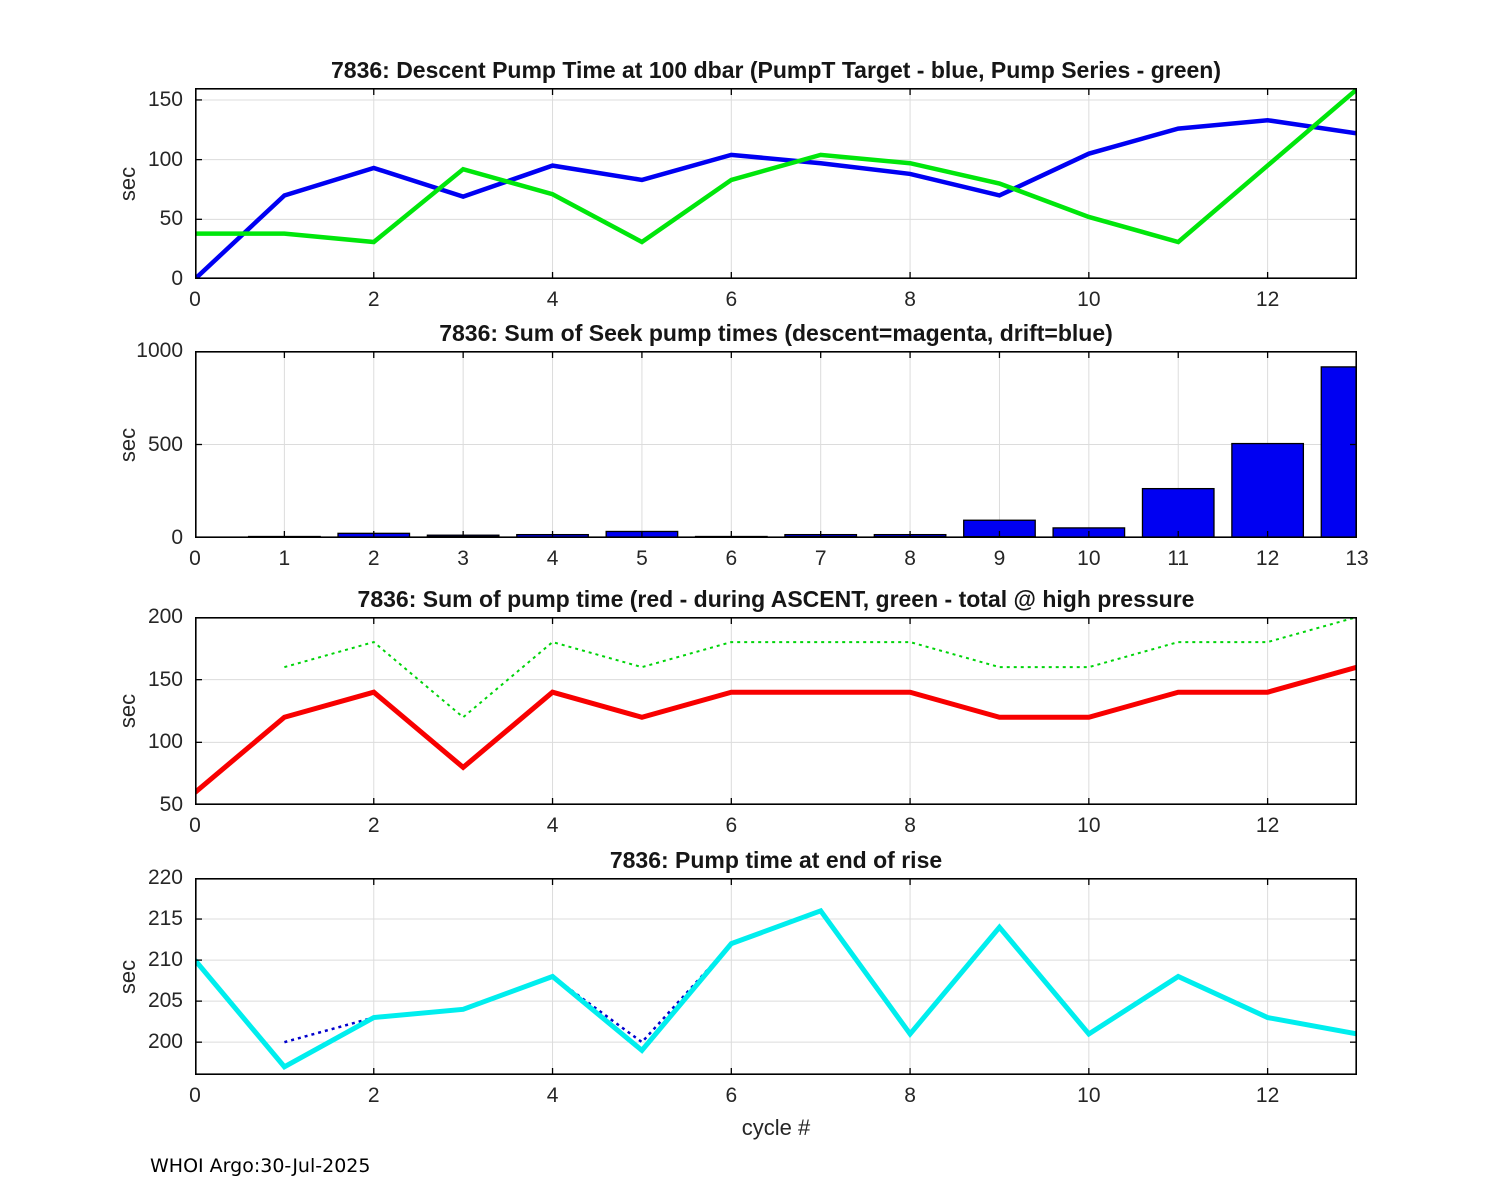 This screenshot has width=1500, height=1200. I want to click on y-tick-label: 500, so click(165, 444).